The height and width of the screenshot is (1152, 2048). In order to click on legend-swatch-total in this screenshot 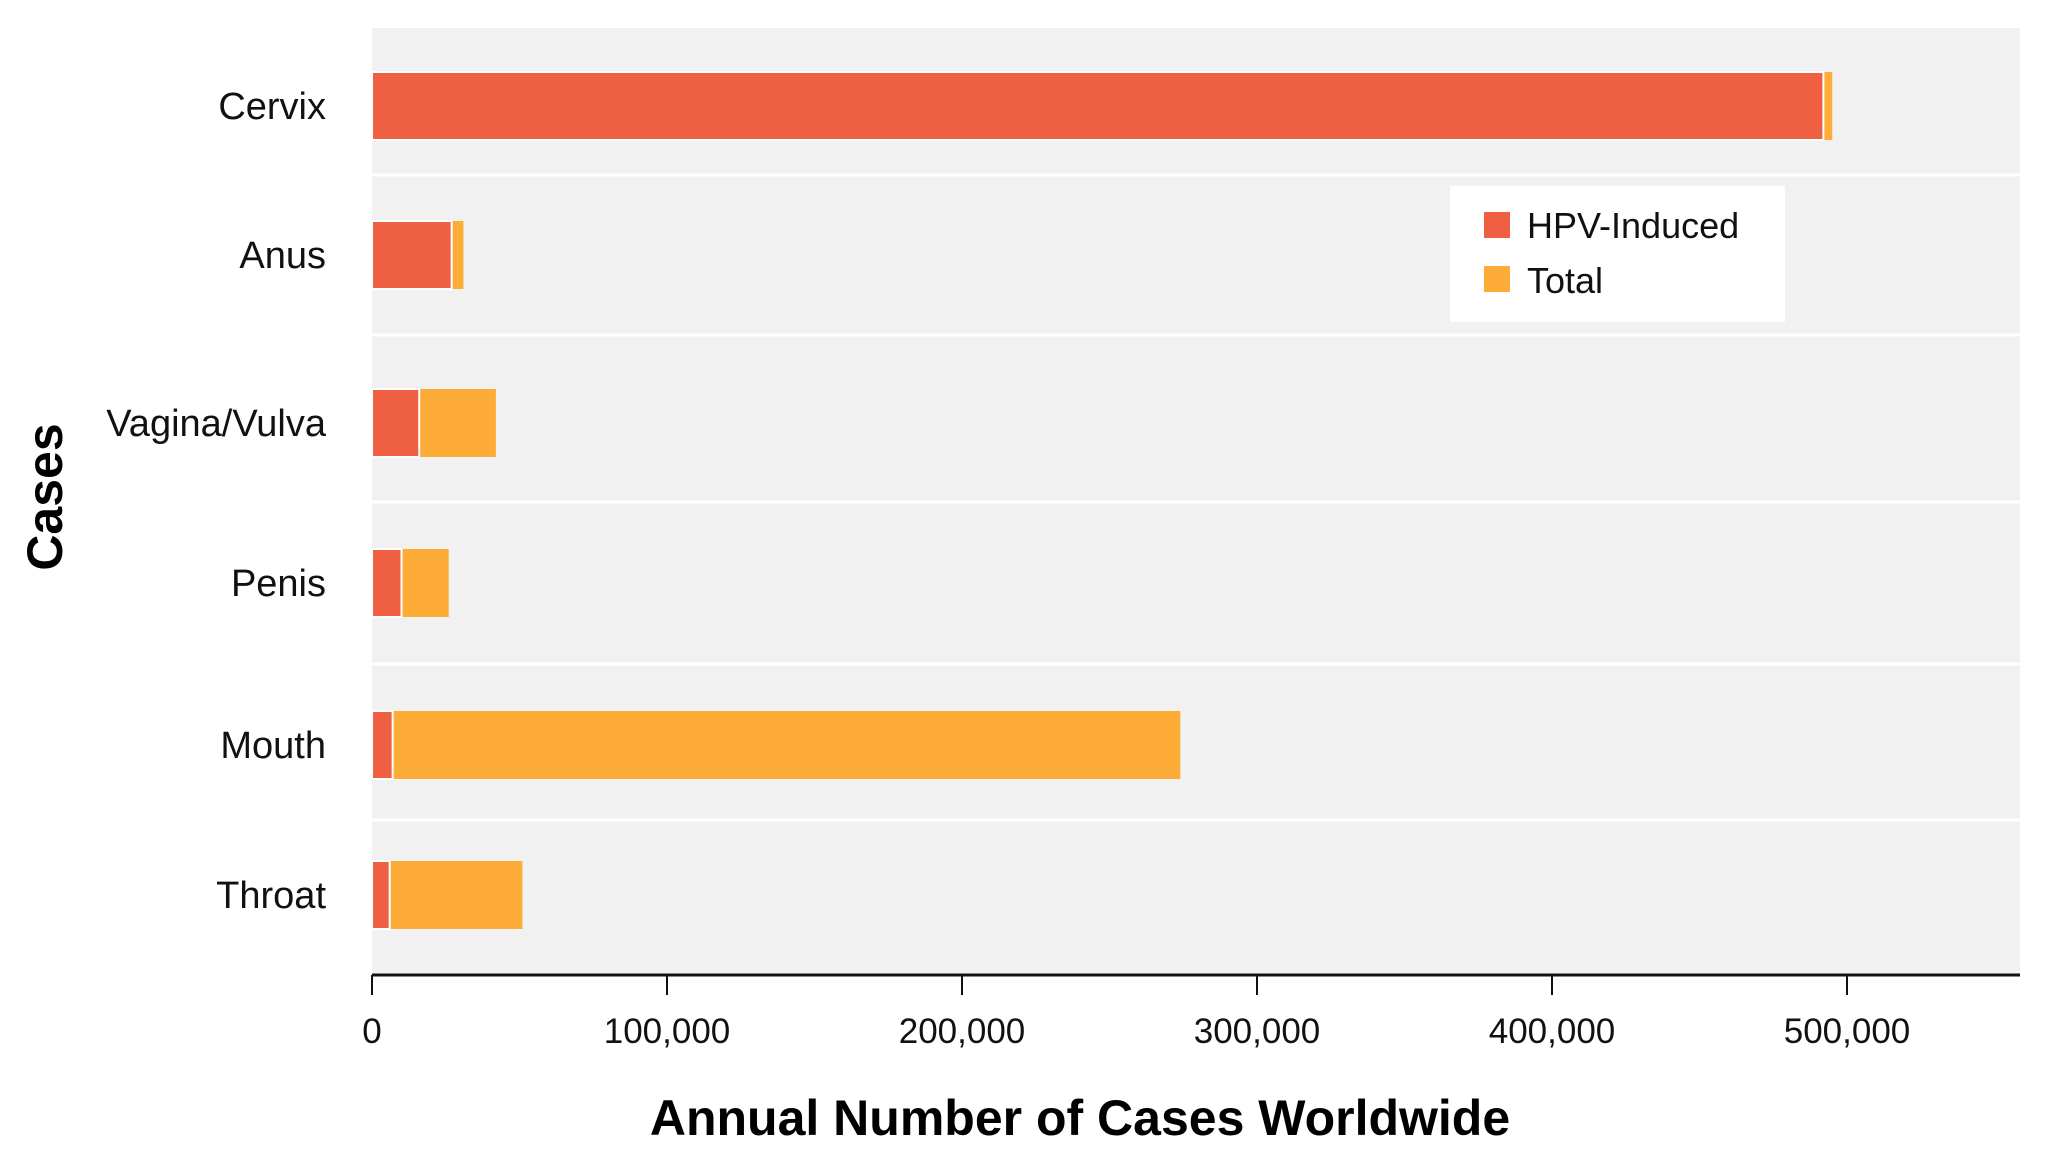, I will do `click(1497, 279)`.